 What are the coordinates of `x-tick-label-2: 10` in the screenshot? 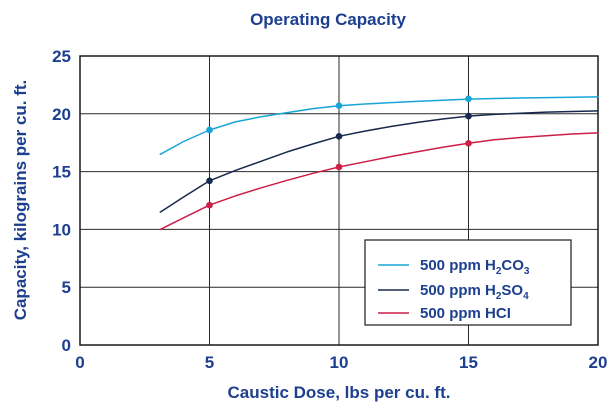 It's located at (339, 362).